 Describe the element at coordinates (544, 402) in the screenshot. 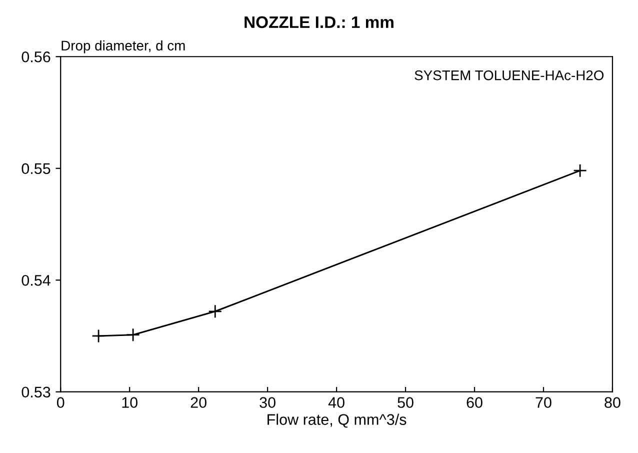

I see `x-tick-label: 70` at that location.